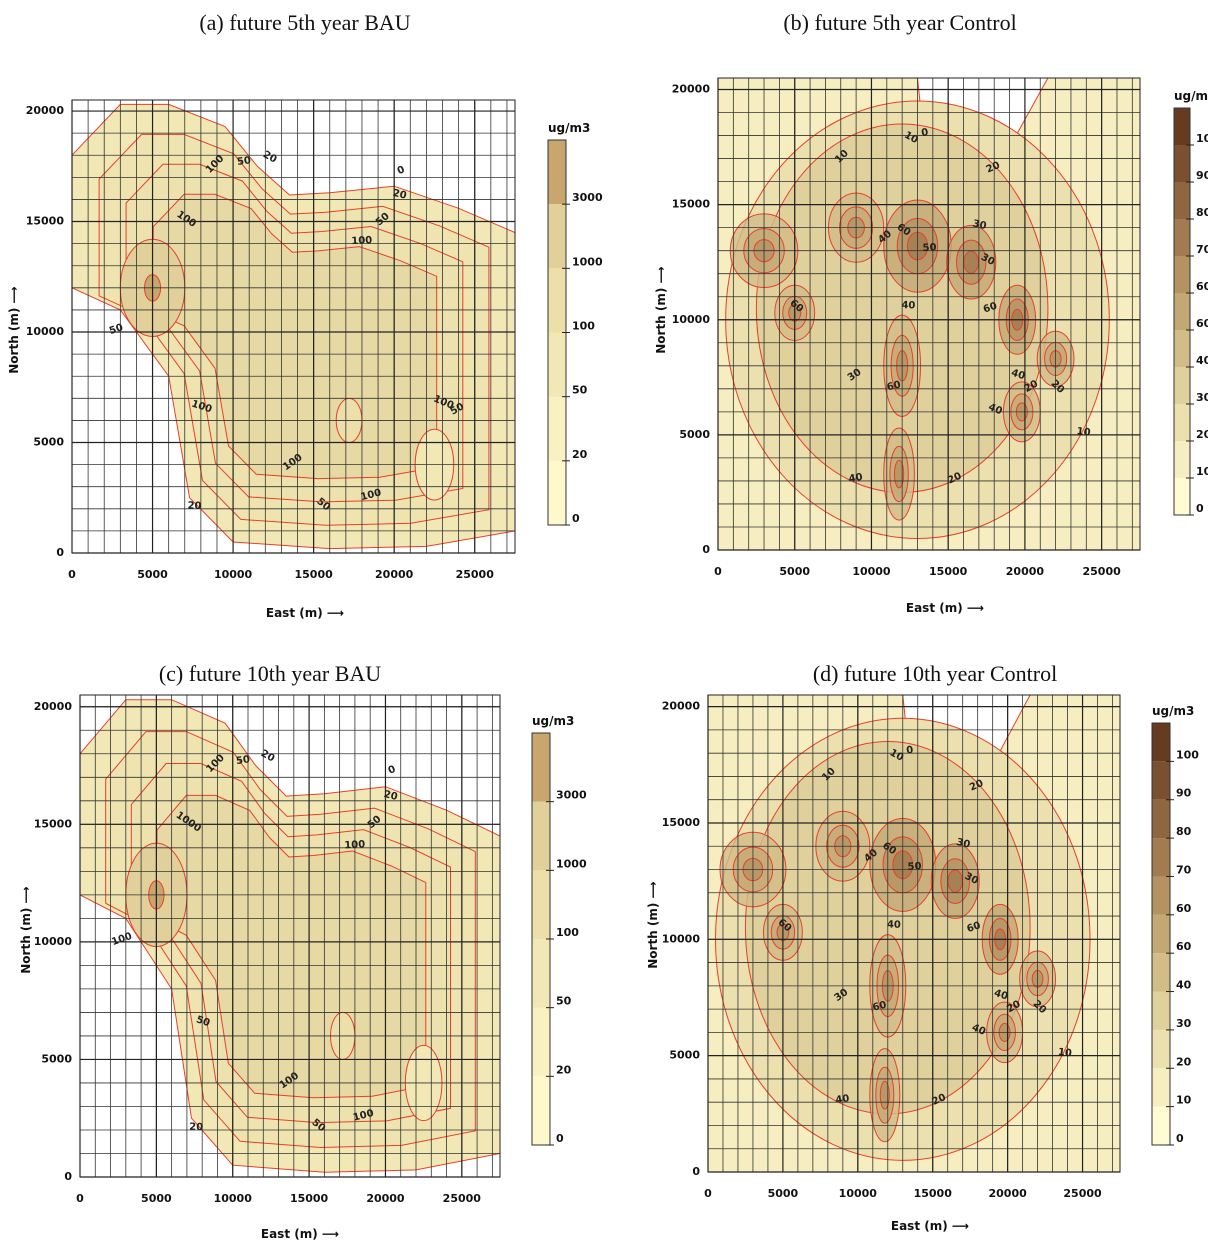 This screenshot has height=1247, width=1208. I want to click on colorbar-tick-label: 1000, so click(571, 863).